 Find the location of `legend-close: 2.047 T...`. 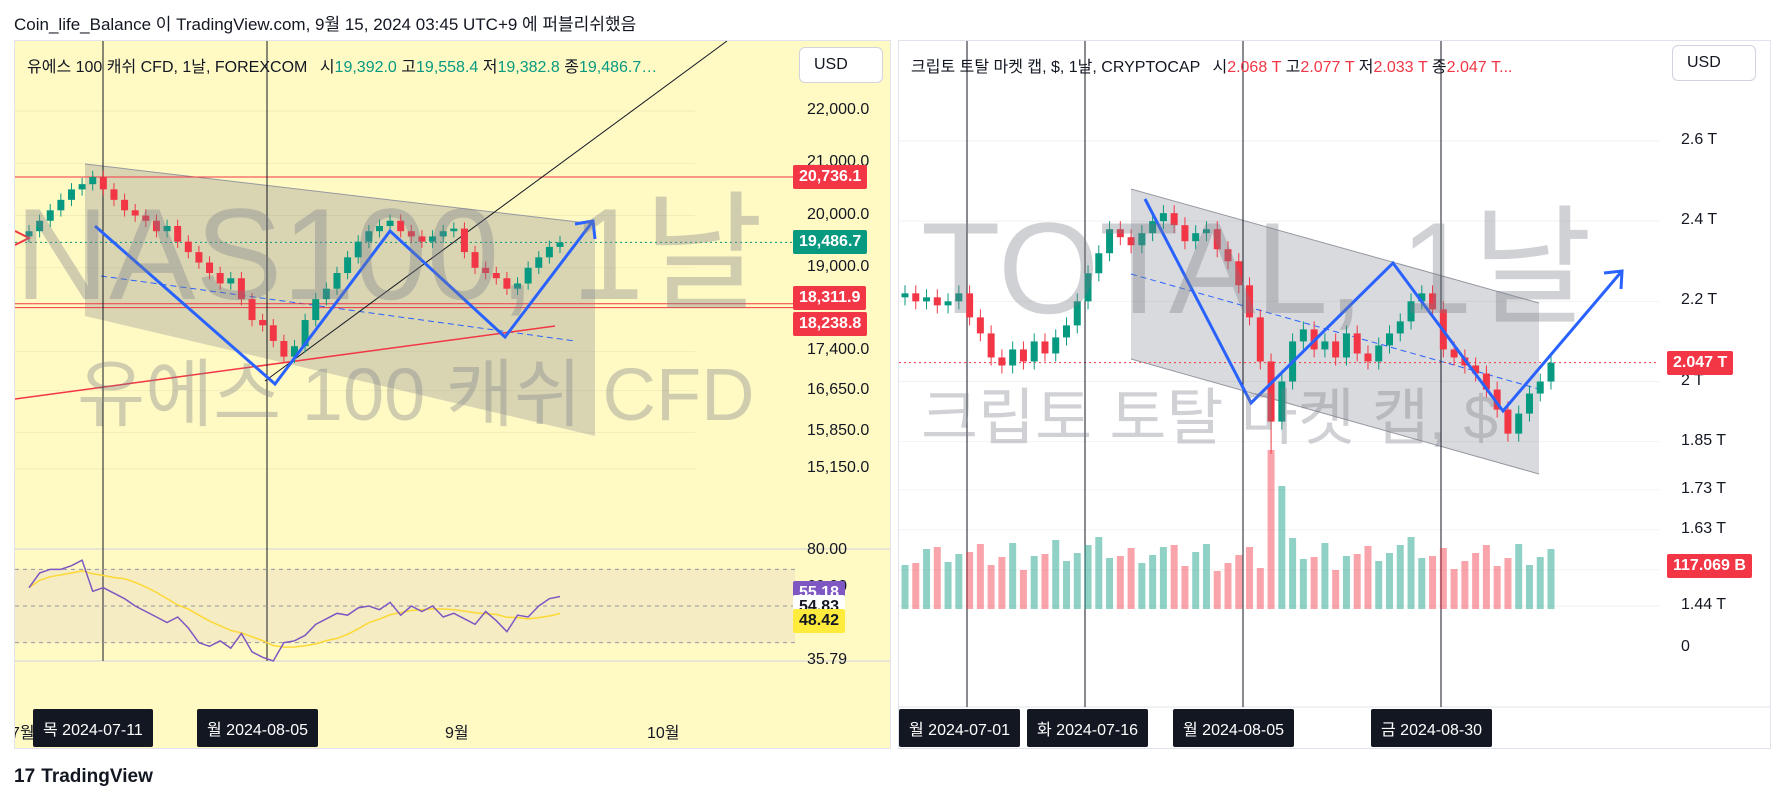

legend-close: 2.047 T... is located at coordinates (1479, 67).